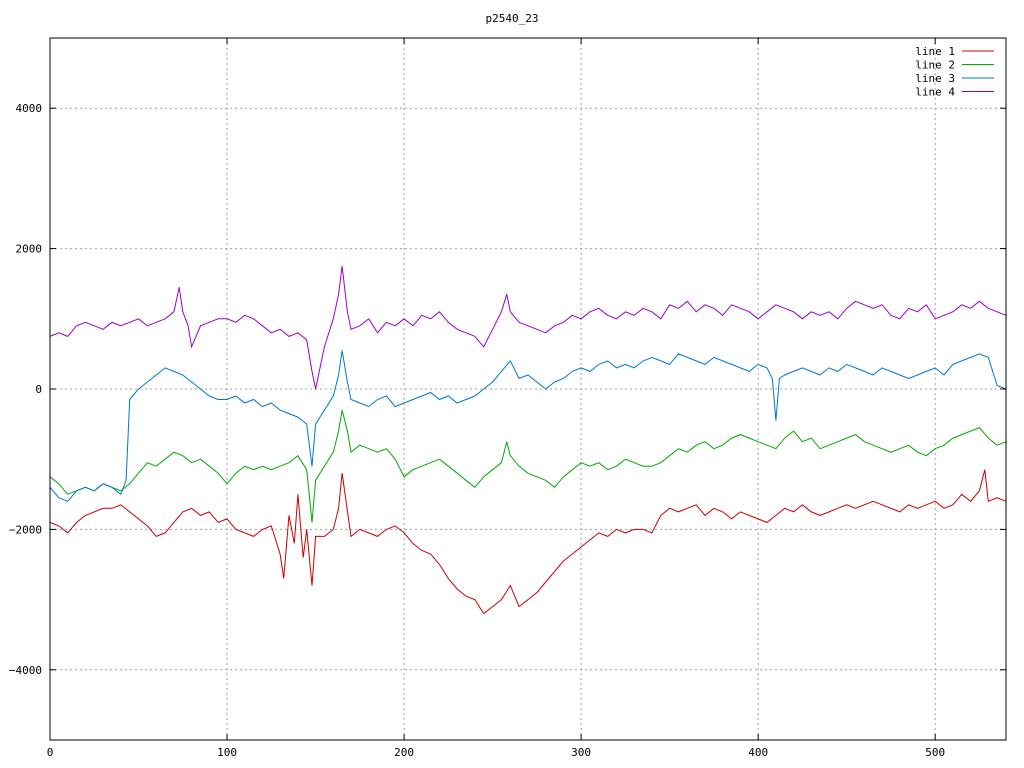 Image resolution: width=1024 pixels, height=768 pixels. I want to click on y-tick-label: 0, so click(38, 389).